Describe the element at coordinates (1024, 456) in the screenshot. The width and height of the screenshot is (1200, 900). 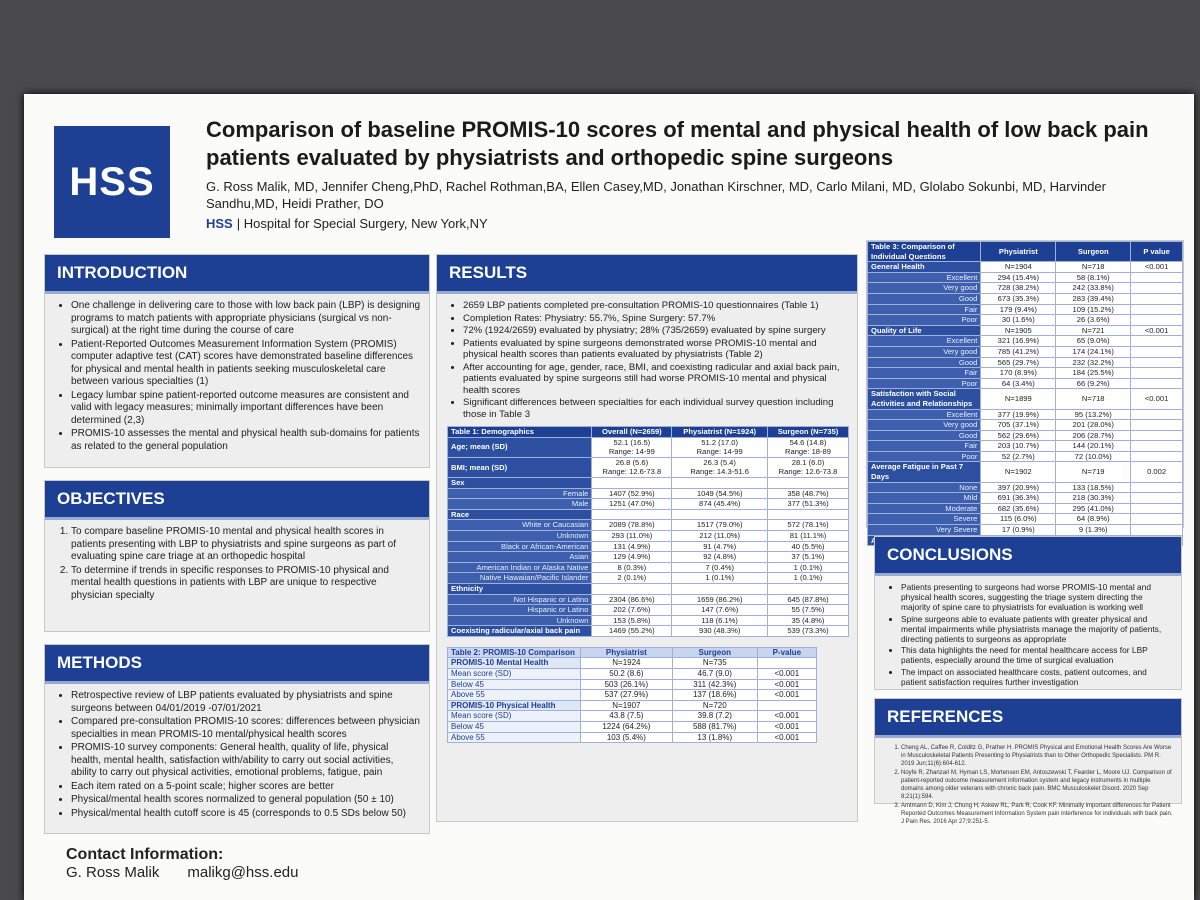
I see `table-row: Poor 52 (2.7%) 72 (10.0%)` at that location.